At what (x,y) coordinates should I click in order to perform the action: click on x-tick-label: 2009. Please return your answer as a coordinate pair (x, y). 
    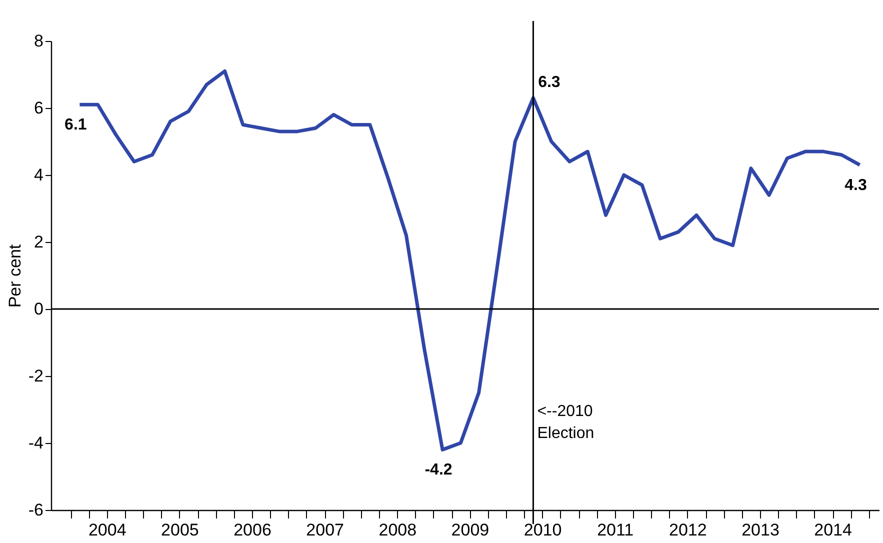
    Looking at the image, I should click on (470, 530).